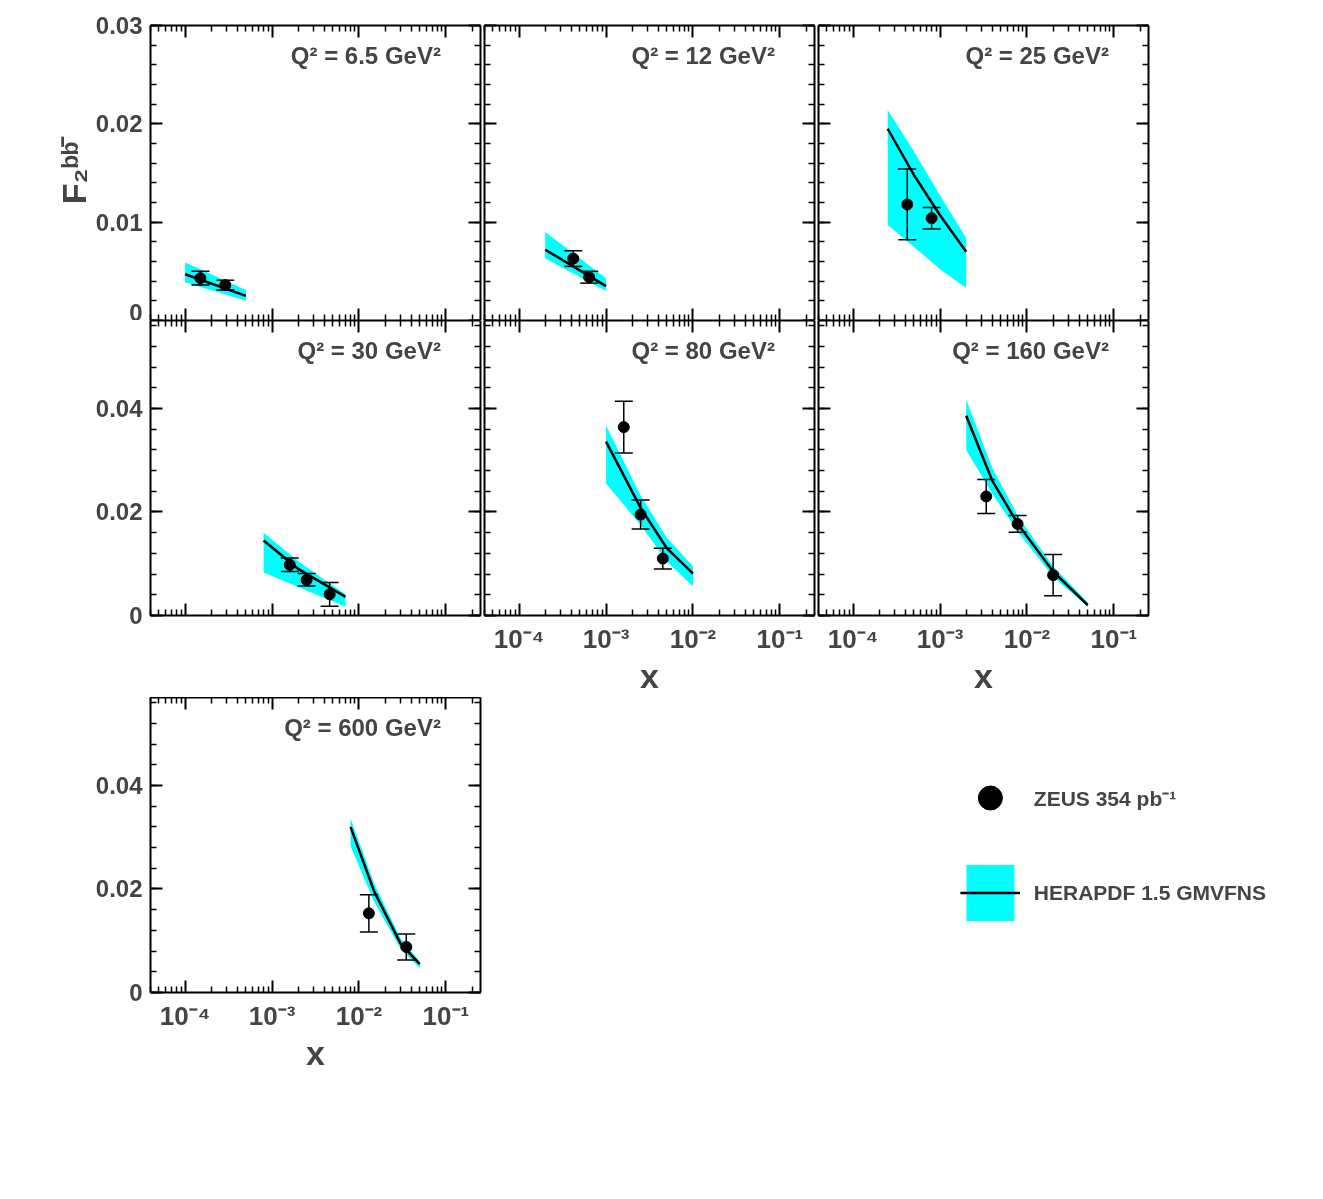  What do you see at coordinates (119, 222) in the screenshot?
I see `y-tick-label: 0.01` at bounding box center [119, 222].